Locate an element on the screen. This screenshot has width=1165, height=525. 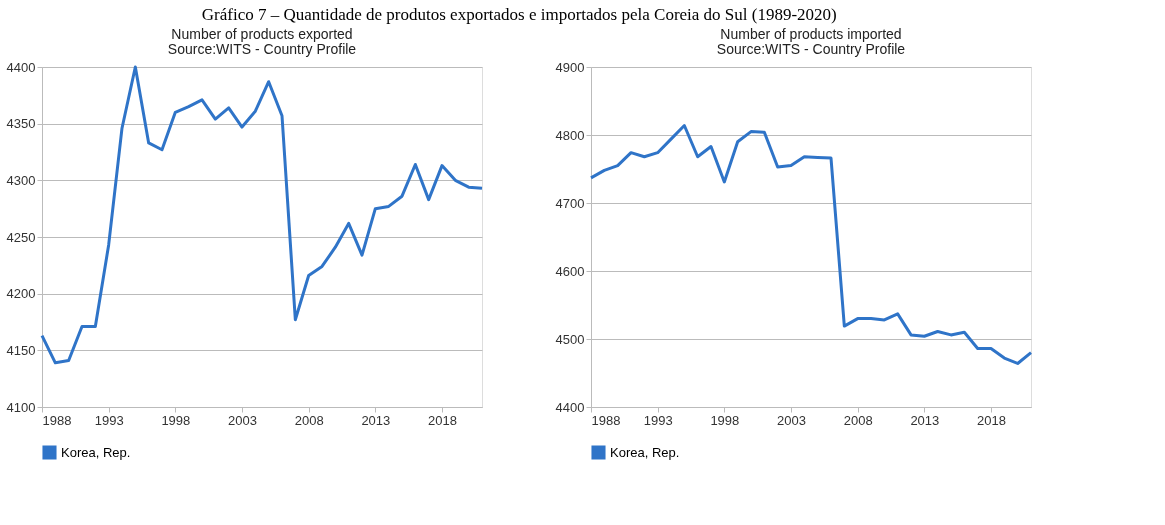
y-tick-label: 4350 is located at coordinates (21, 124).